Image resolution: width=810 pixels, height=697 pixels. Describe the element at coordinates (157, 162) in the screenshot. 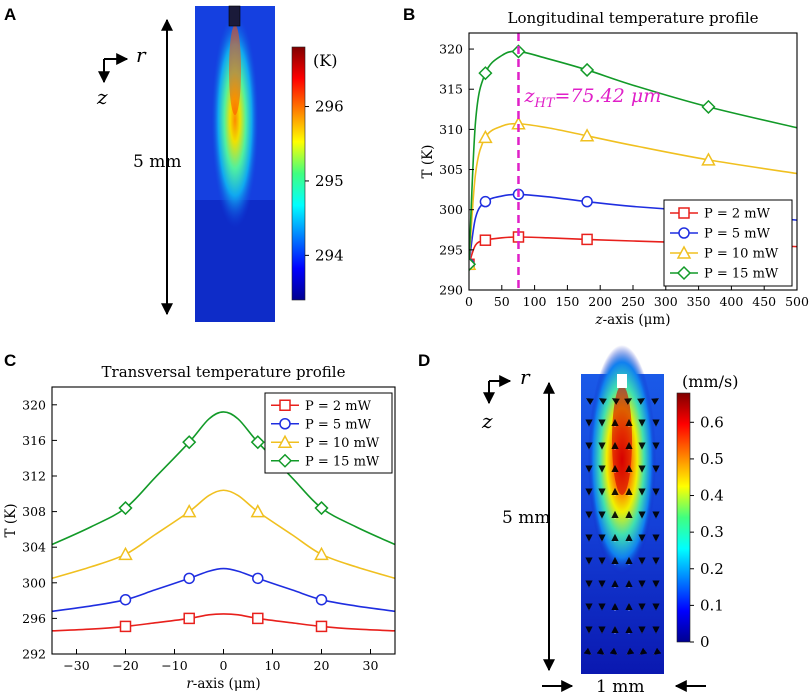

I see `length-label-a: 5 mm` at that location.